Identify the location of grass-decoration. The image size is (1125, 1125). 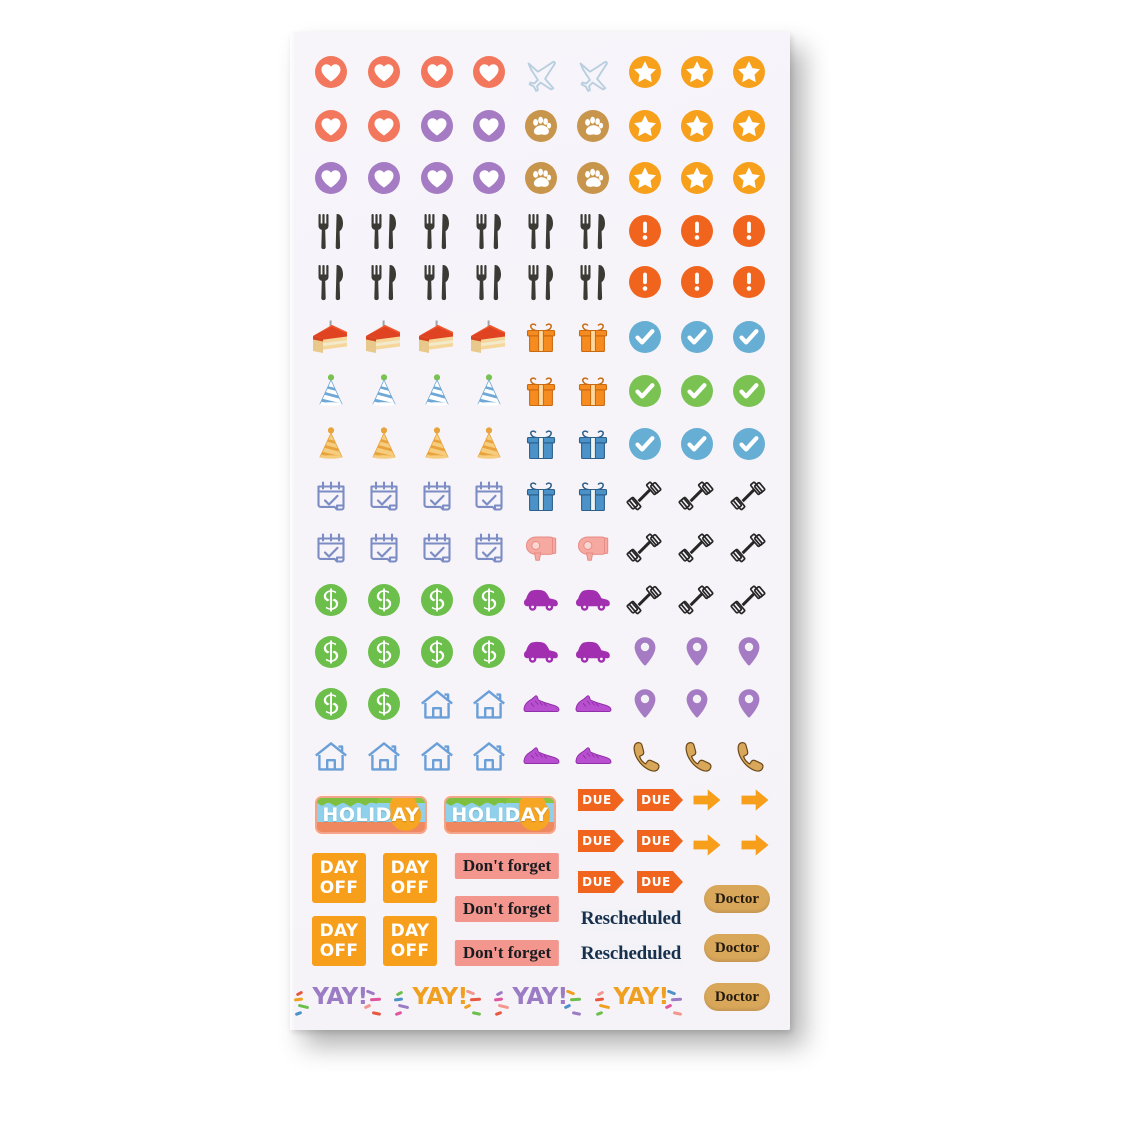
(348, 802).